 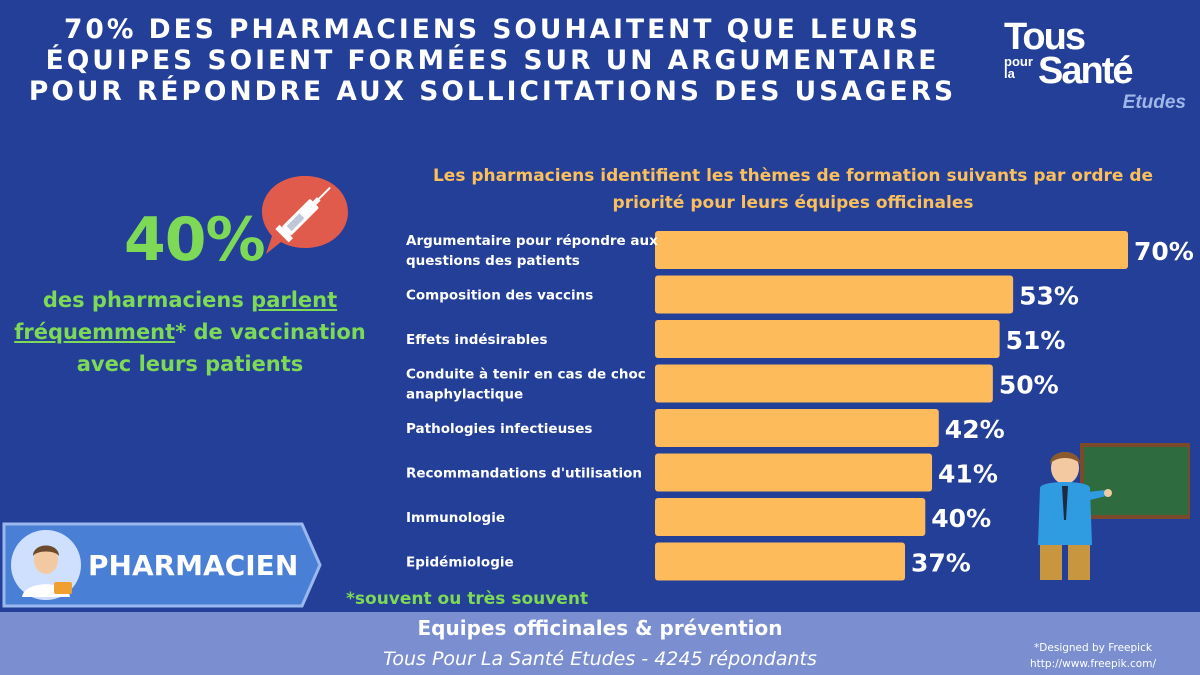 I want to click on category-label: Effets indésirables, so click(x=476, y=340).